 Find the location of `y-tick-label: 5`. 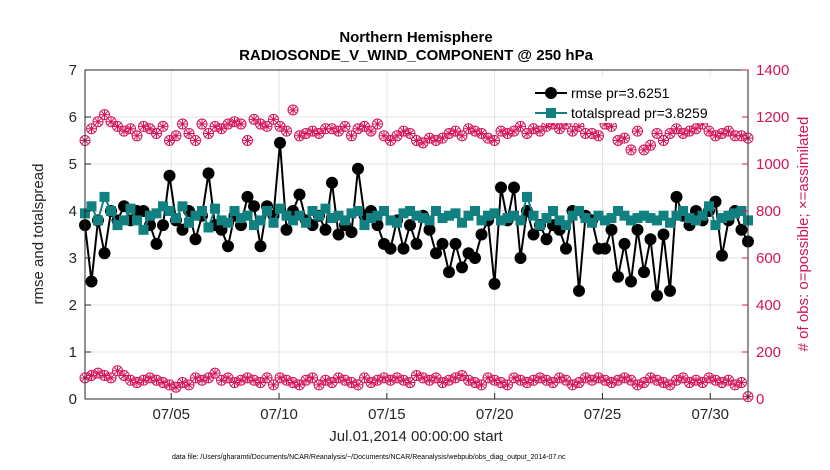

y-tick-label: 5 is located at coordinates (73, 164).